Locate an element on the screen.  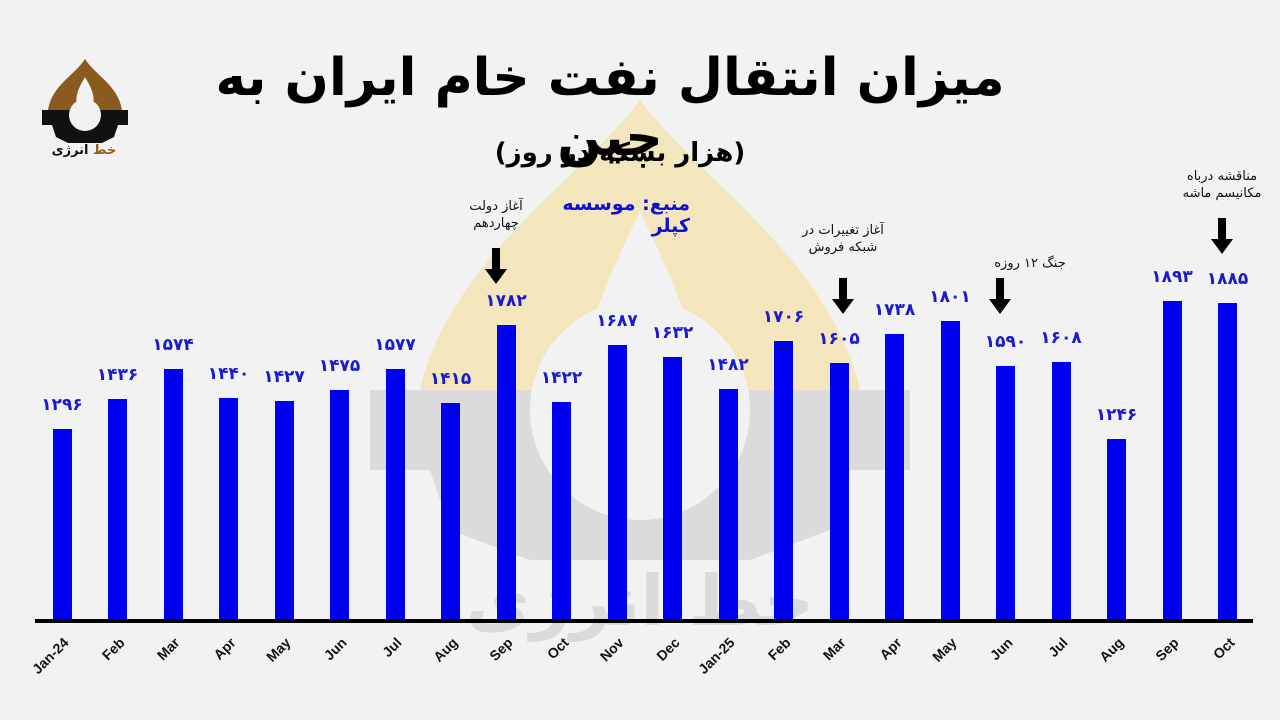
bar-value-label: ۱۶۸۷ is located at coordinates (617, 321).